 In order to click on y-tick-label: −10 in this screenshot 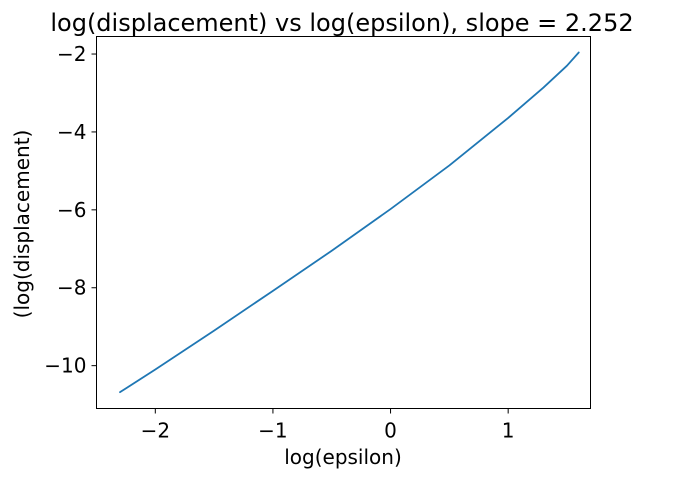, I will do `click(65, 366)`.